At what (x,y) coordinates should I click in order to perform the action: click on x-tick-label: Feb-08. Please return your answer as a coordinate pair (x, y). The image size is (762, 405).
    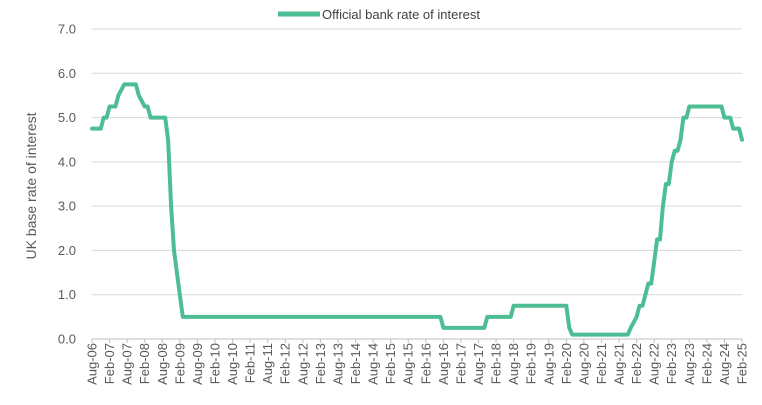
    Looking at the image, I should click on (144, 363).